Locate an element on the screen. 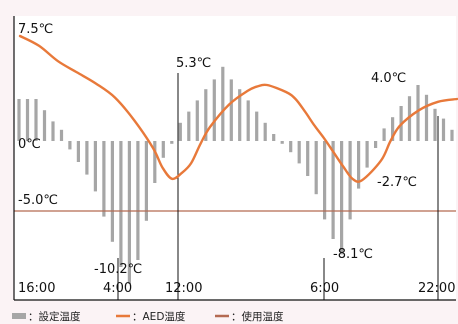 This screenshot has width=458, height=324. legend: ：設定温度 ：AED温度 ：使用温度 is located at coordinates (148, 316).